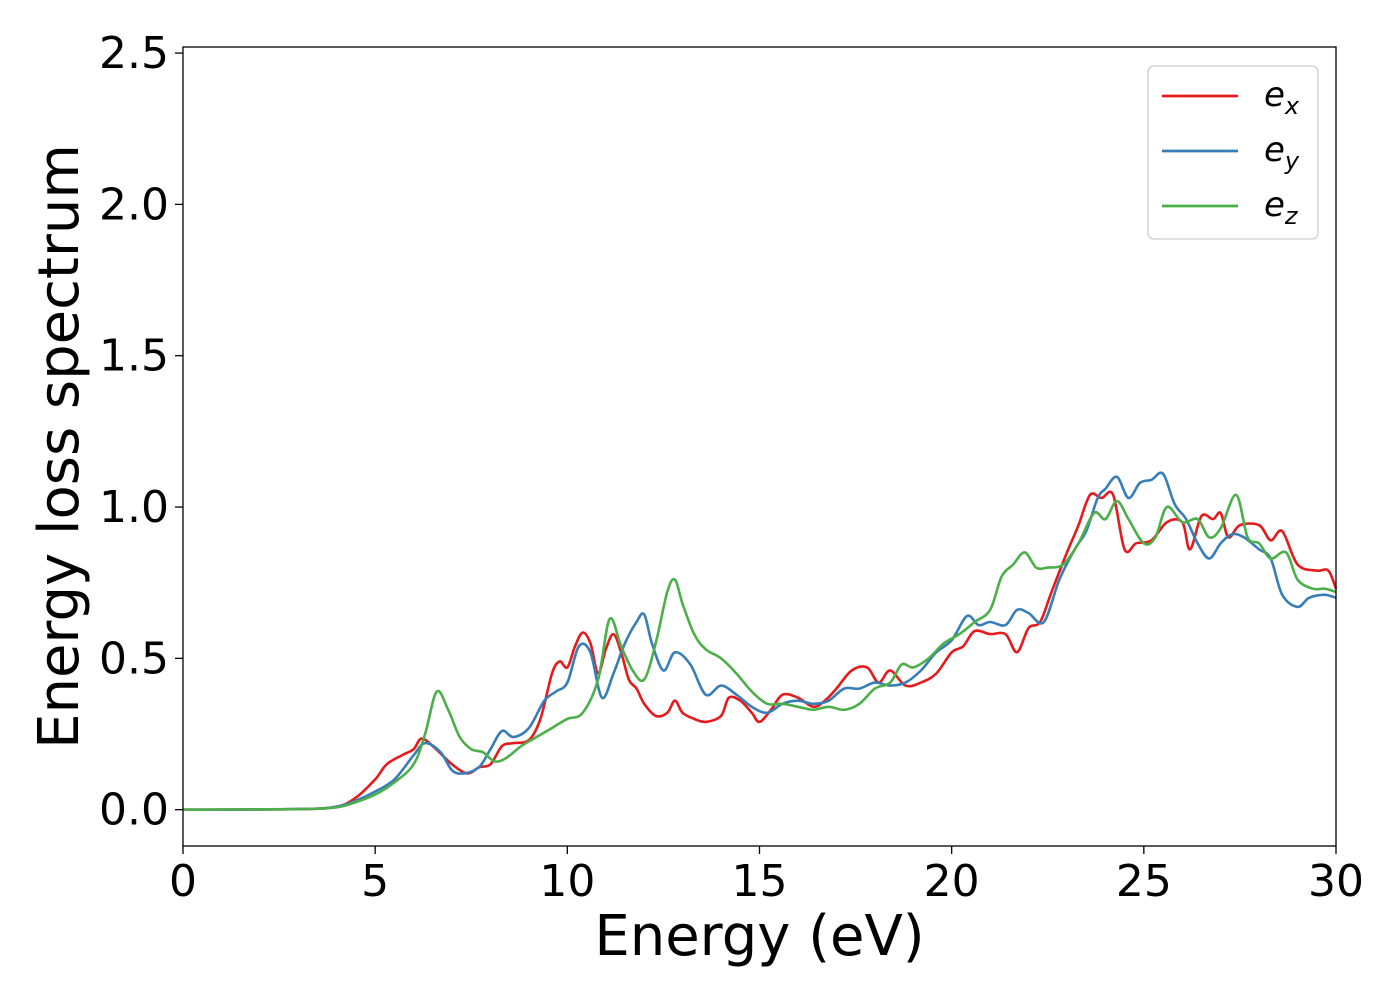  Describe the element at coordinates (1144, 881) in the screenshot. I see `x-tick-label: 25` at that location.